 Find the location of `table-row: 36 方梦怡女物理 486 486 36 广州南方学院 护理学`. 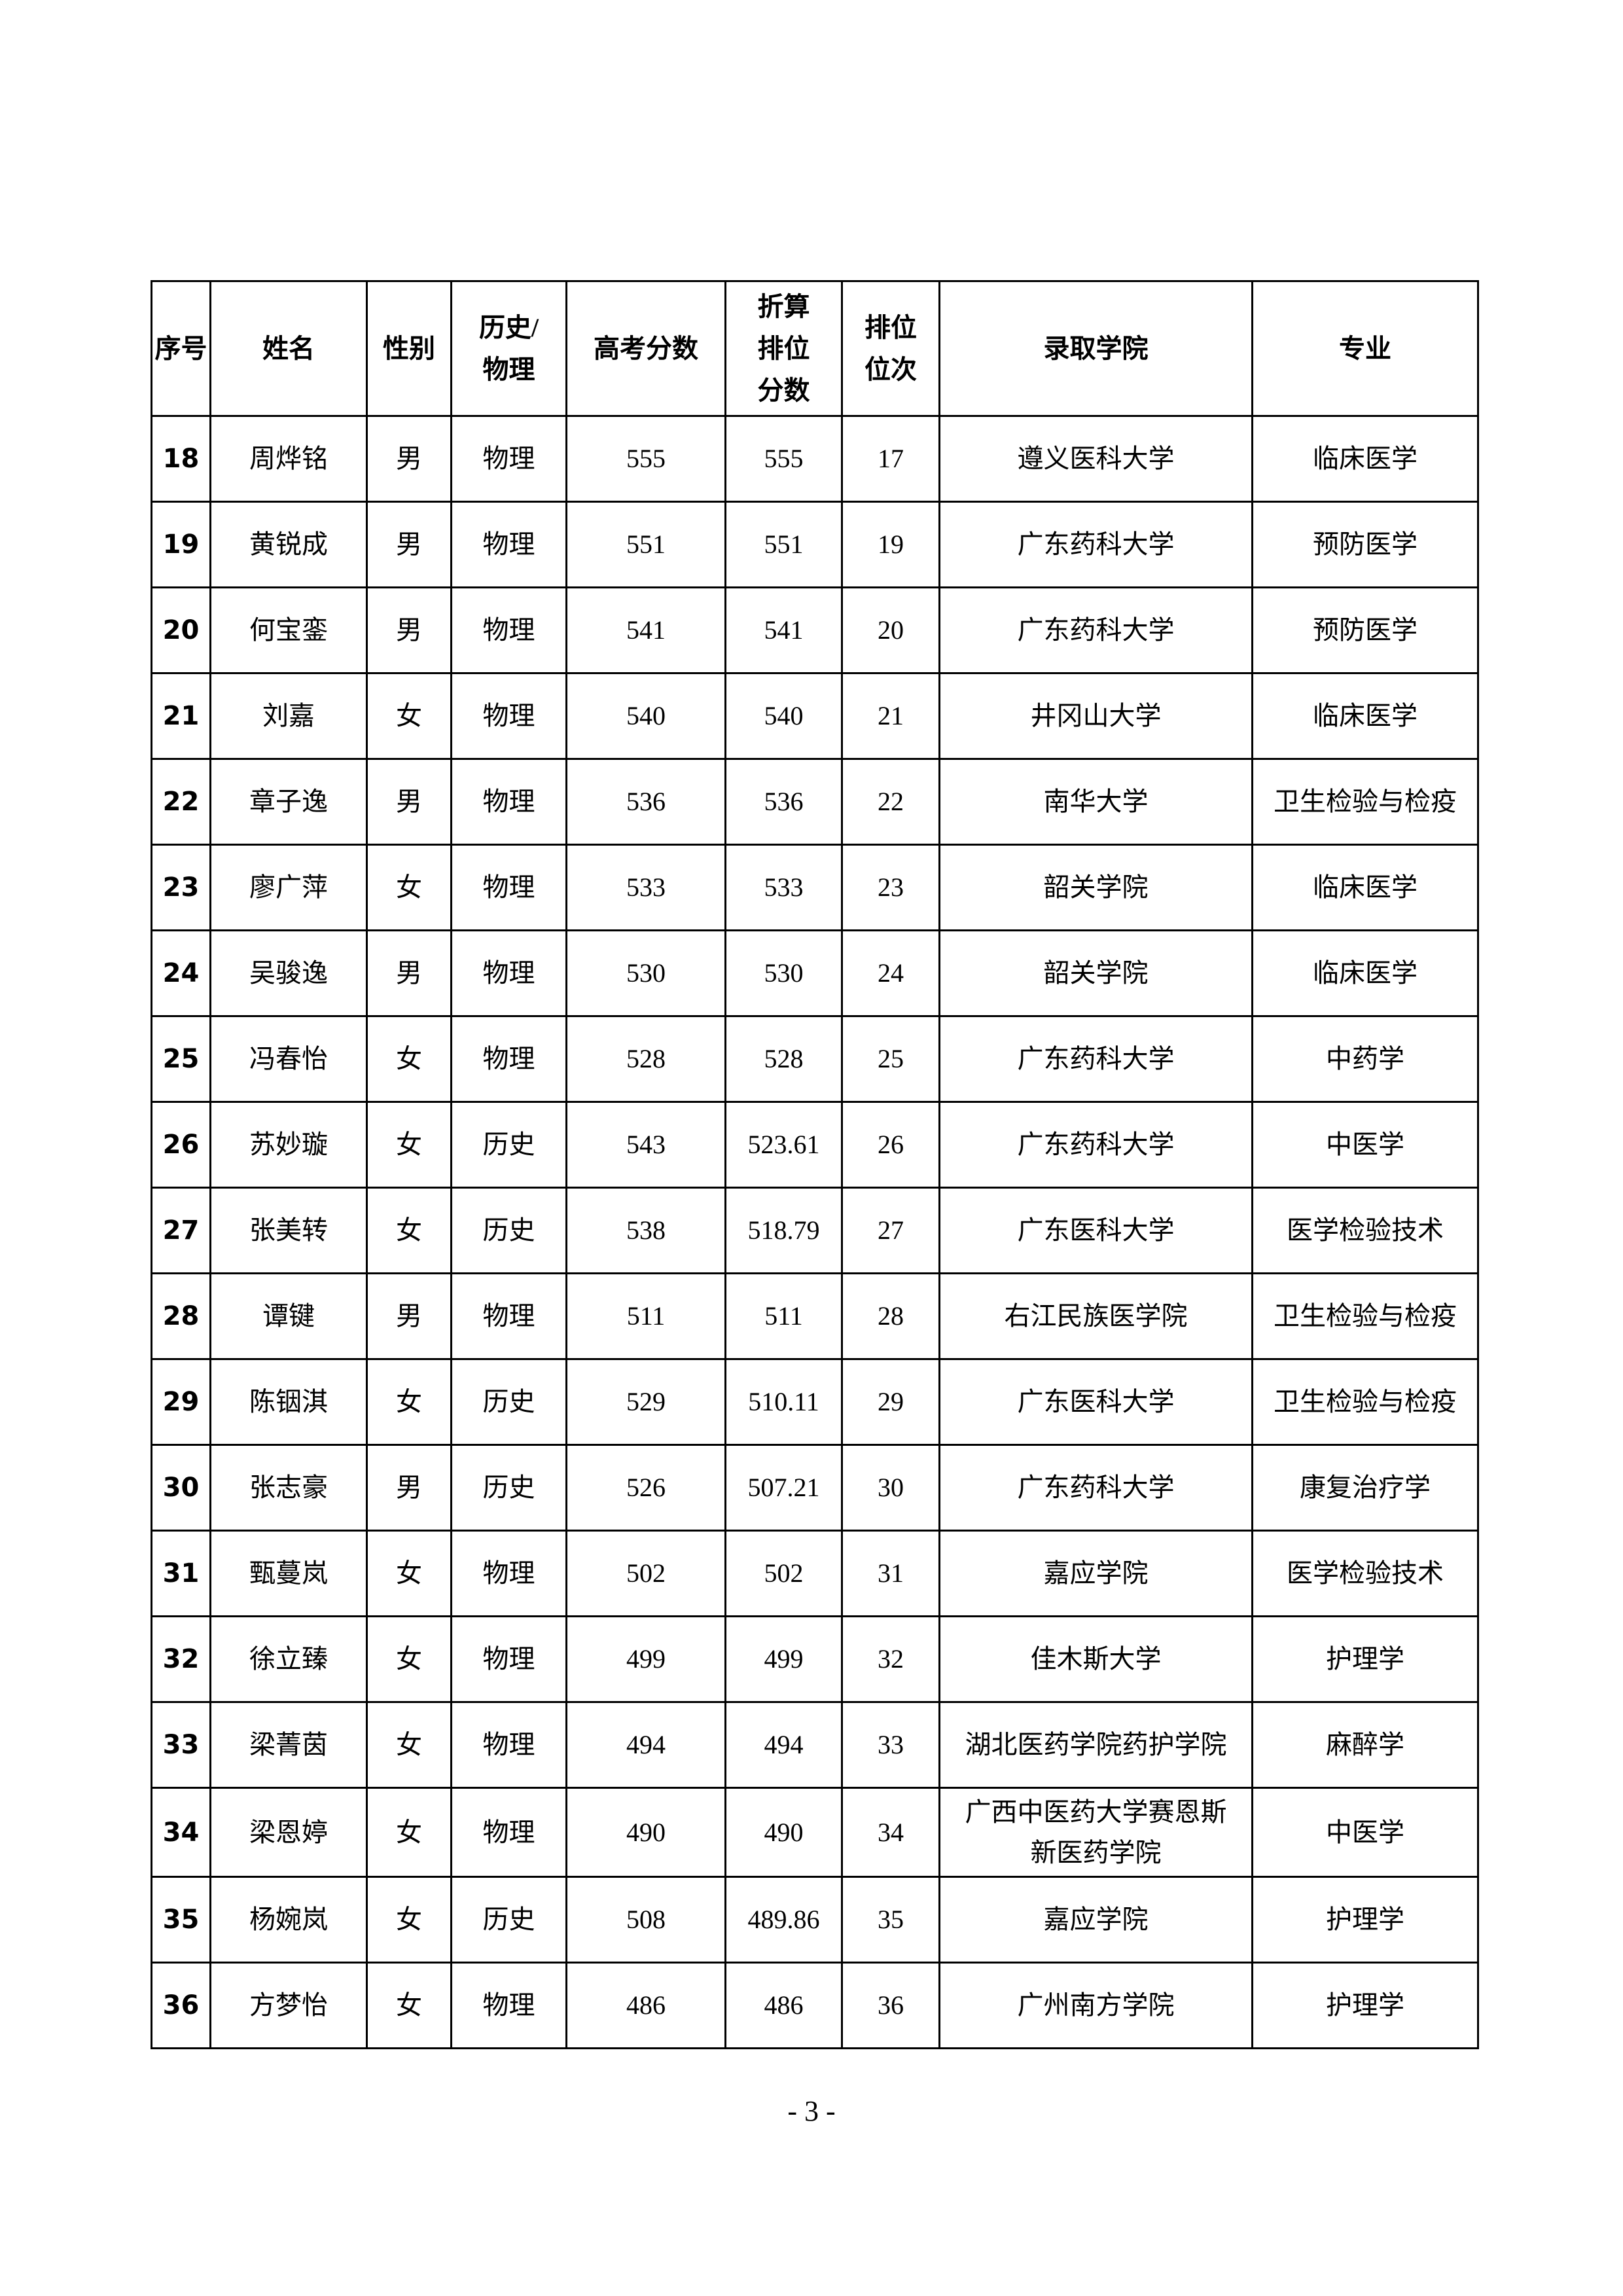

table-row: 36 方梦怡女物理 486 486 36 广州南方学院 护理学 is located at coordinates (815, 2005).